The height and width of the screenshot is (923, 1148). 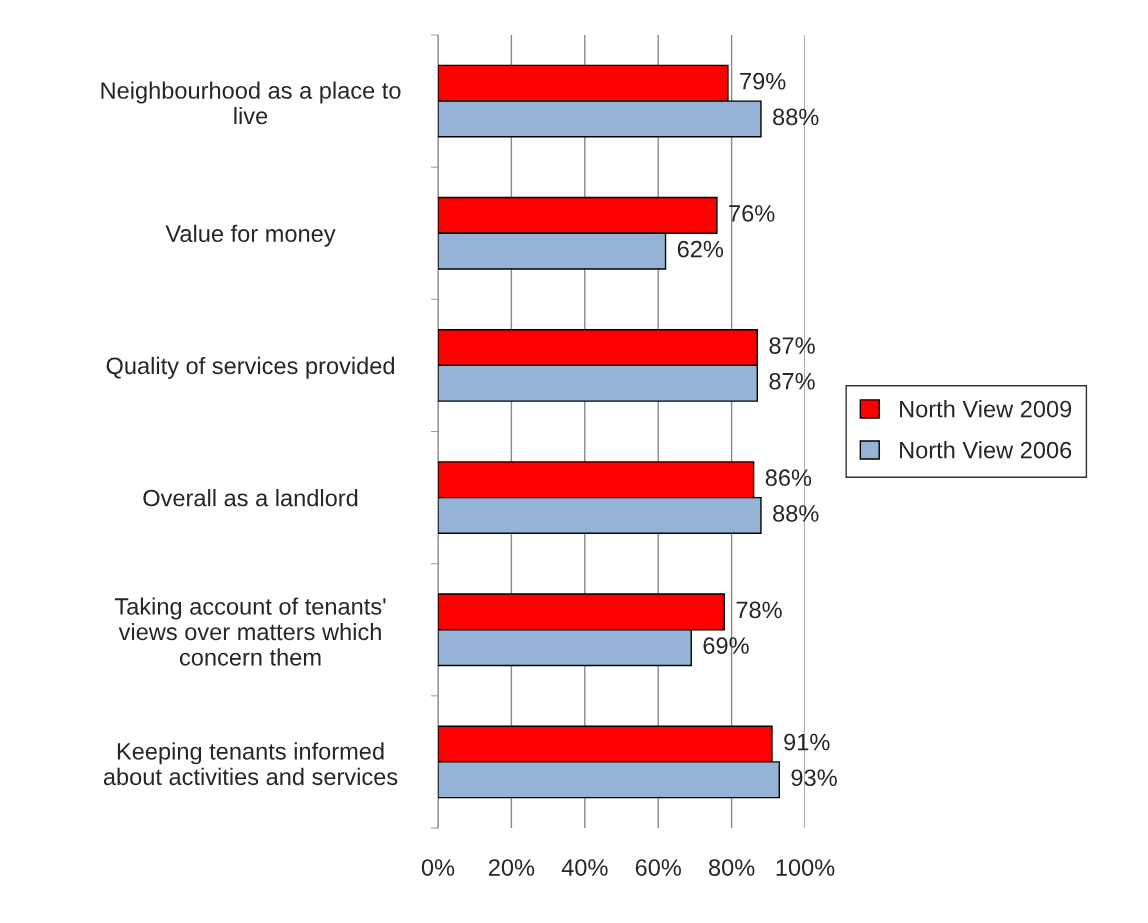 What do you see at coordinates (250, 235) in the screenshot?
I see `y-tick-label: Value for money` at bounding box center [250, 235].